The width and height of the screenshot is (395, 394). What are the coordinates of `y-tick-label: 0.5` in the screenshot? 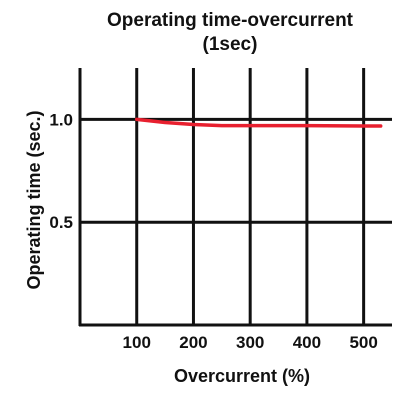 It's located at (61, 222).